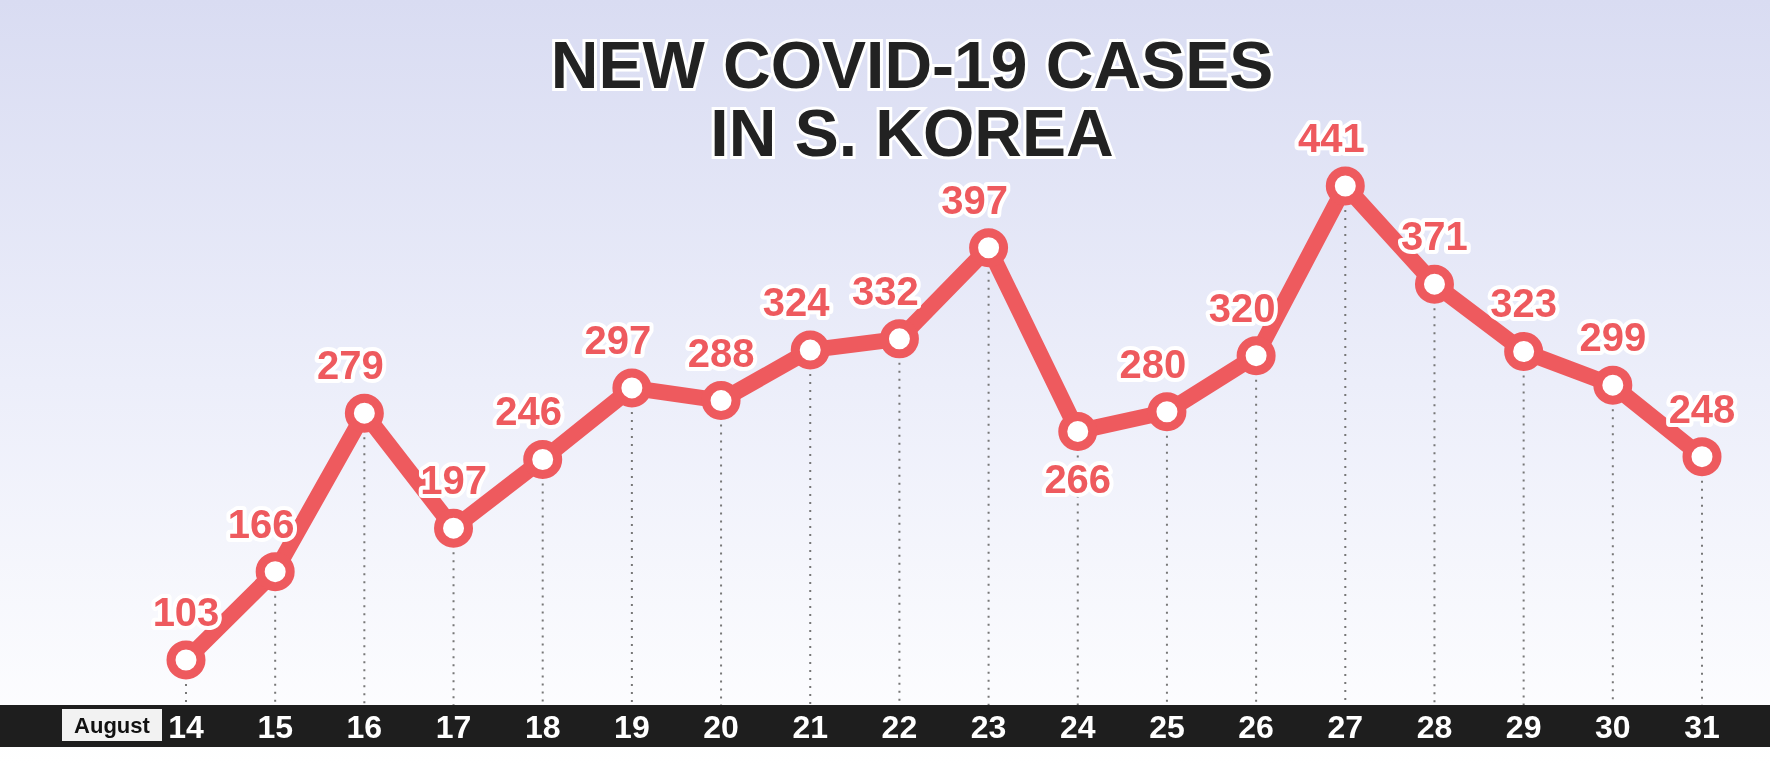 Image resolution: width=1770 pixels, height=765 pixels. Describe the element at coordinates (350, 365) in the screenshot. I see `data-label: 279` at that location.